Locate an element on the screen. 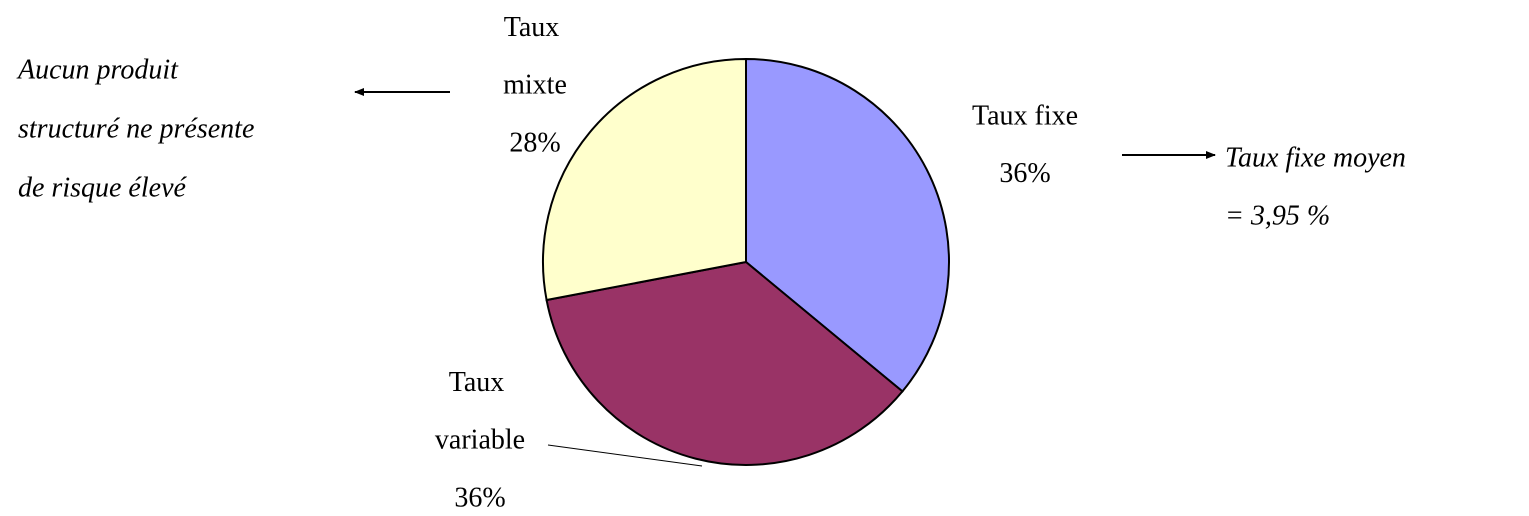 Image resolution: width=1529 pixels, height=516 pixels. label-line: variable is located at coordinates (480, 440).